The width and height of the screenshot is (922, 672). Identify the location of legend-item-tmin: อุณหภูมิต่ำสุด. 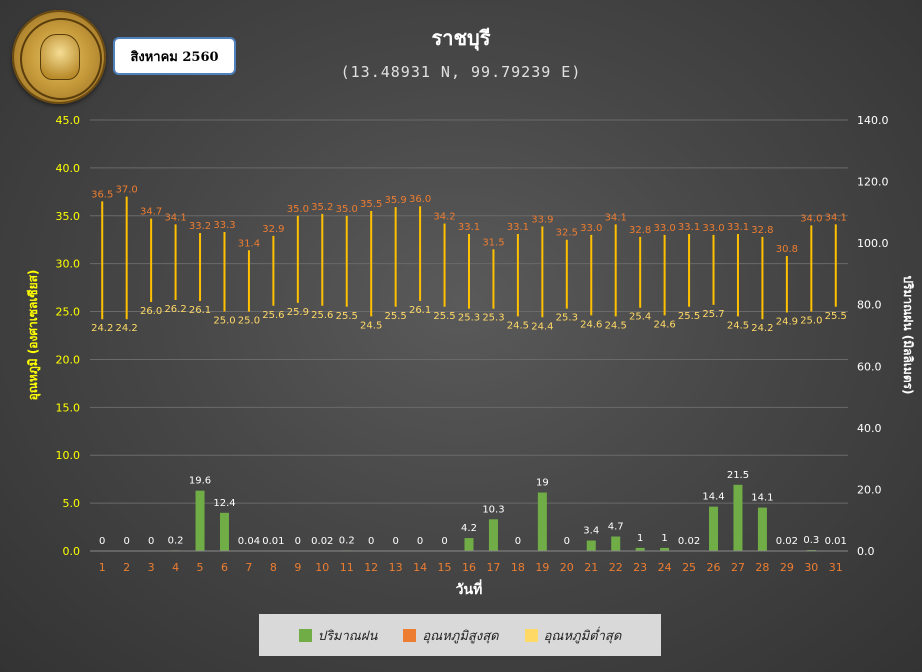
(573, 635).